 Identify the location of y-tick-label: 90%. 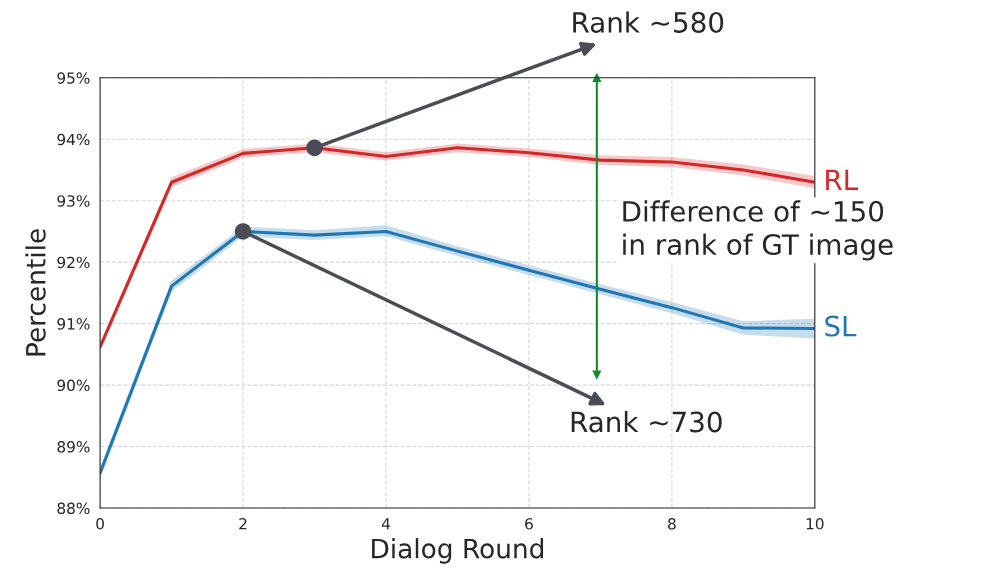
(73, 385).